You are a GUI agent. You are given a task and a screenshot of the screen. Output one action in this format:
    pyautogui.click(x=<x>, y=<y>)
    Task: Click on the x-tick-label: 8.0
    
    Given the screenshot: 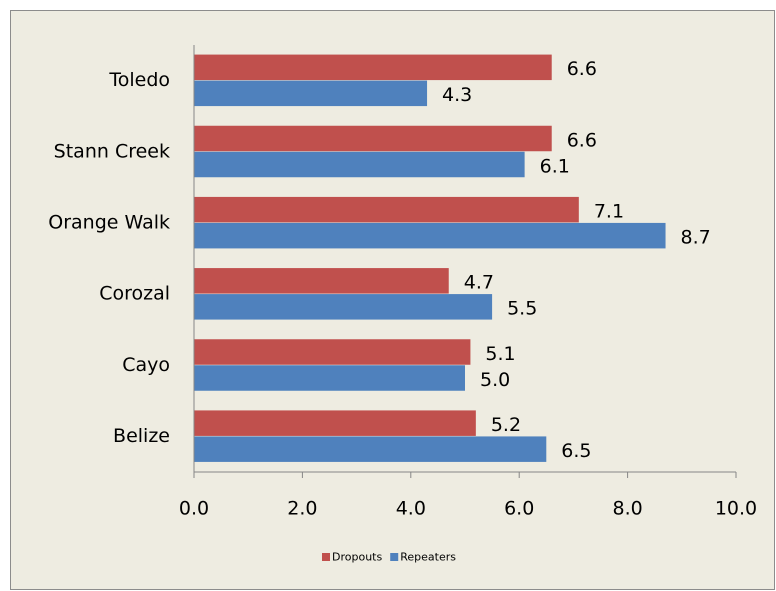 What is the action you would take?
    pyautogui.click(x=627, y=509)
    